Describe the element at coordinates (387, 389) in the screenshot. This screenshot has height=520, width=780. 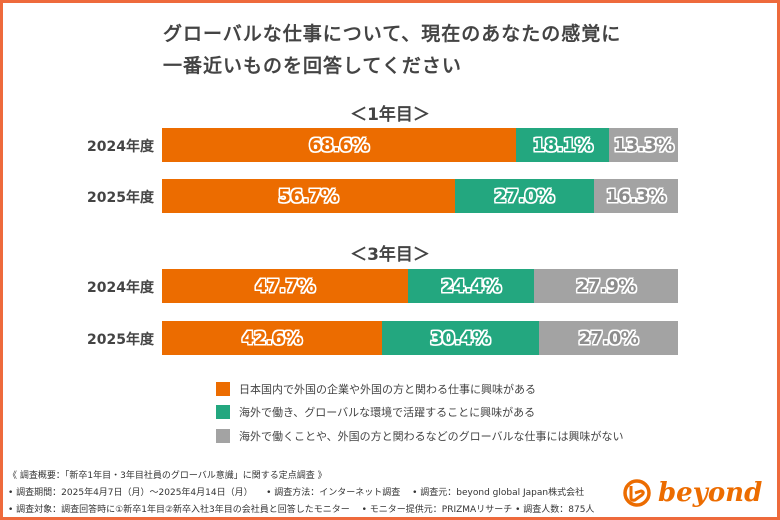
I see `legend-label: 日本国内で外国の企業や外国の方と関わる仕事に興味がある` at that location.